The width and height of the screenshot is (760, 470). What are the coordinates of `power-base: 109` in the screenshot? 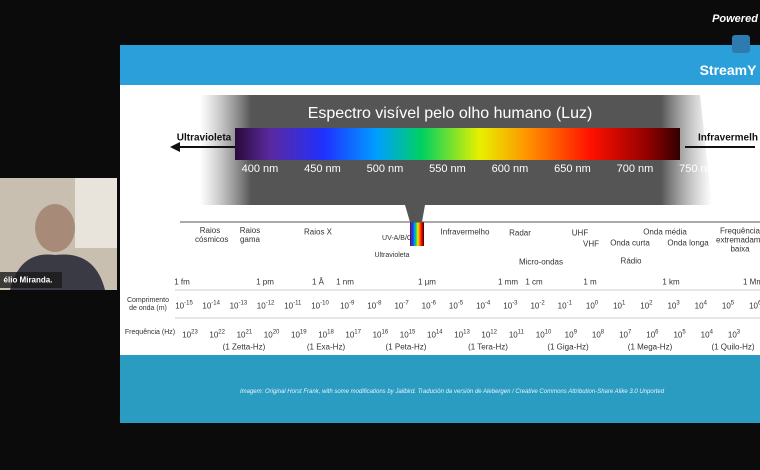 It's located at (570, 334).